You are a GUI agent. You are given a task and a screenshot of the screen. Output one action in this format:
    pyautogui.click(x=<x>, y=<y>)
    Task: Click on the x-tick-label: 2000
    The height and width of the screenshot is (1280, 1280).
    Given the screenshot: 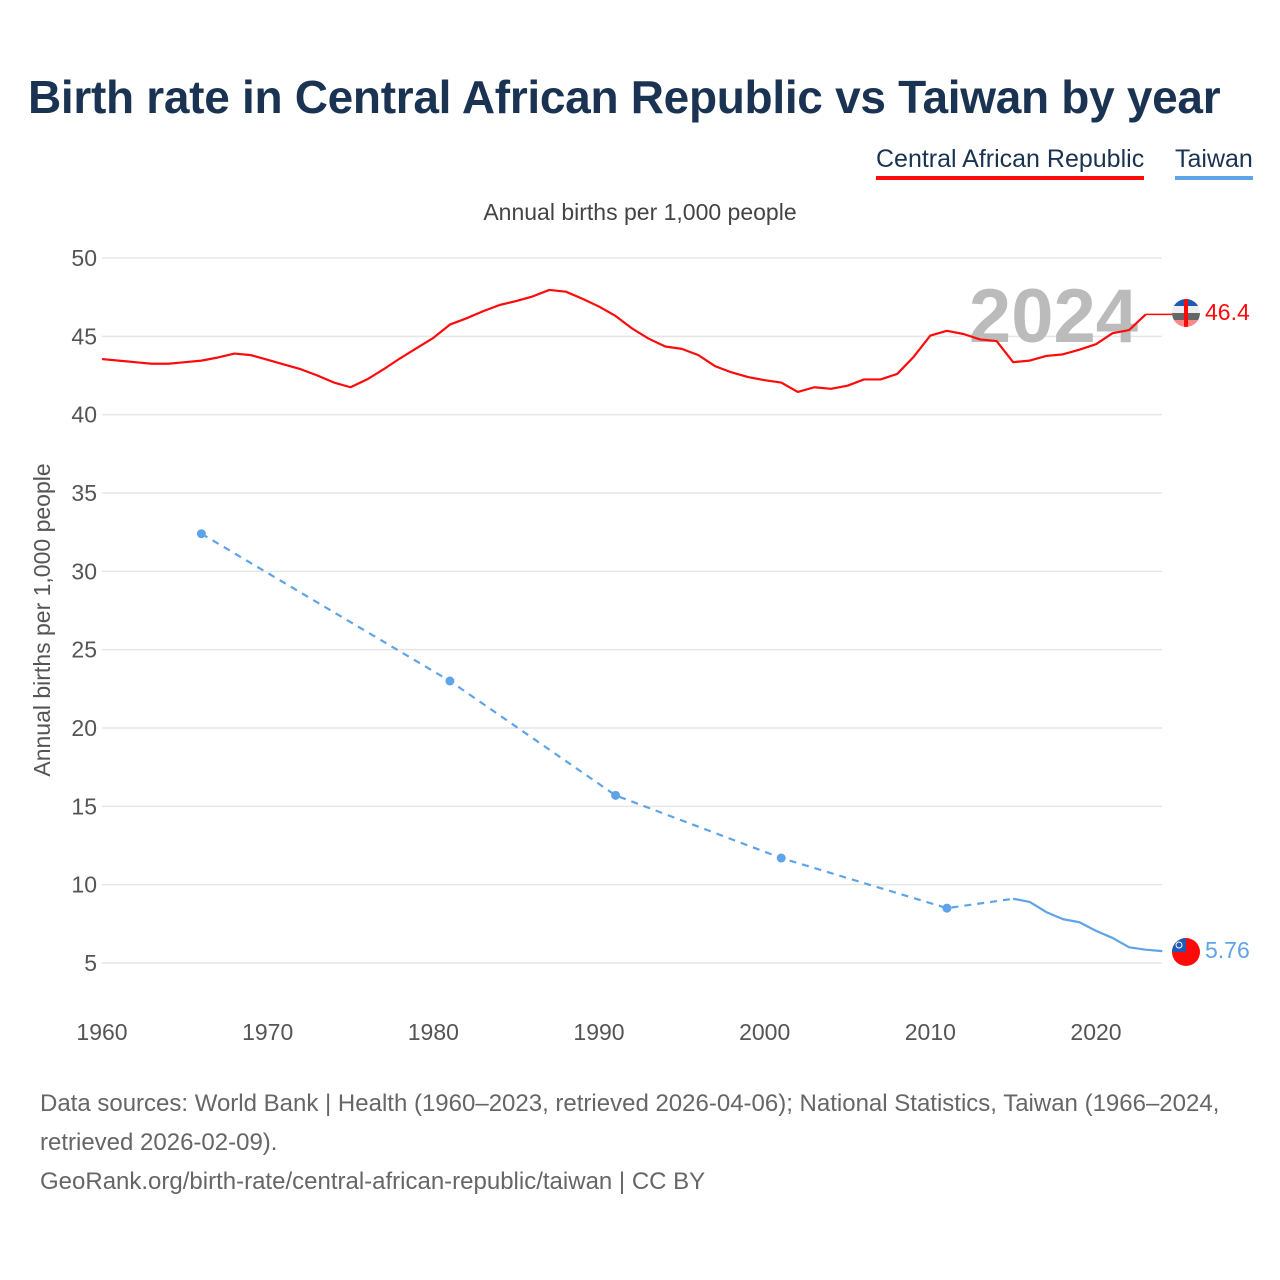 What is the action you would take?
    pyautogui.click(x=764, y=1032)
    